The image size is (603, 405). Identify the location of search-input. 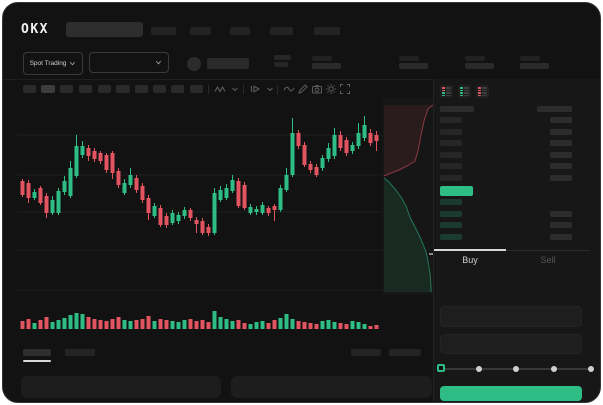
(104, 29).